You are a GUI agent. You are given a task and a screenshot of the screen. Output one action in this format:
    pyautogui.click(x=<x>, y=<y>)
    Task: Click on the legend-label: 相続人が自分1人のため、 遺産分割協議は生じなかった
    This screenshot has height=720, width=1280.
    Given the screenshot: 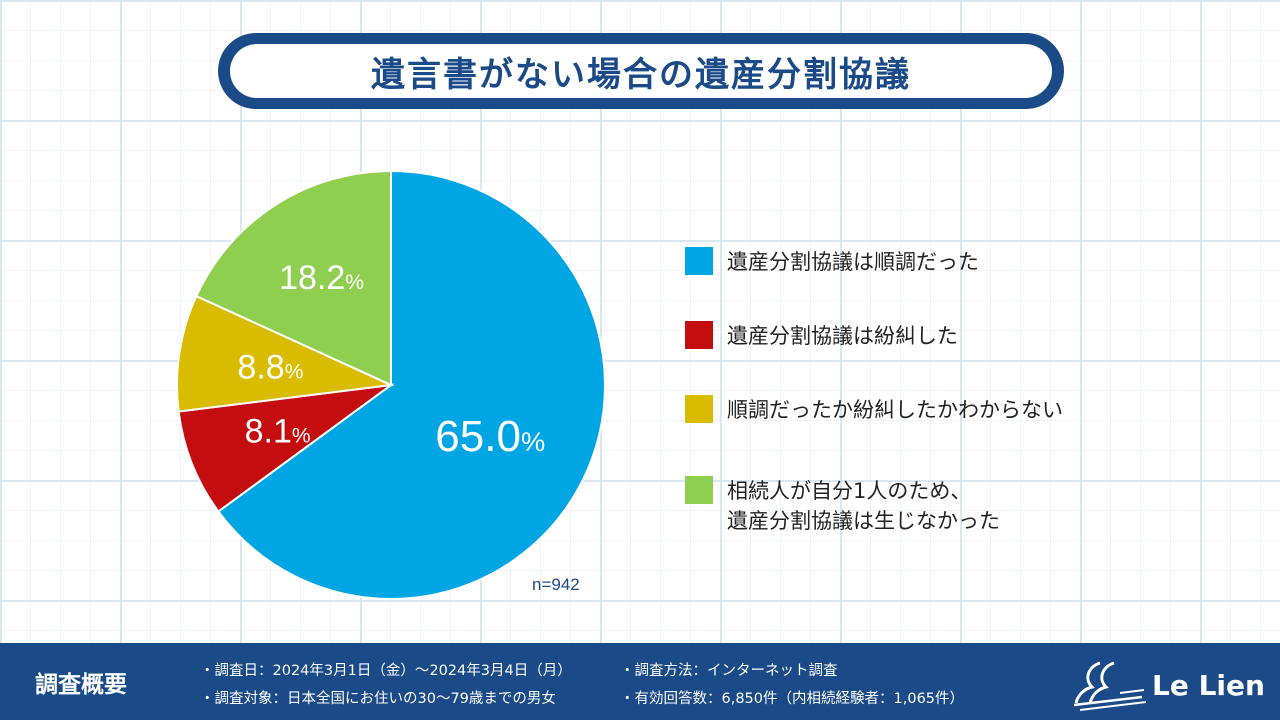 What is the action you would take?
    pyautogui.click(x=863, y=506)
    